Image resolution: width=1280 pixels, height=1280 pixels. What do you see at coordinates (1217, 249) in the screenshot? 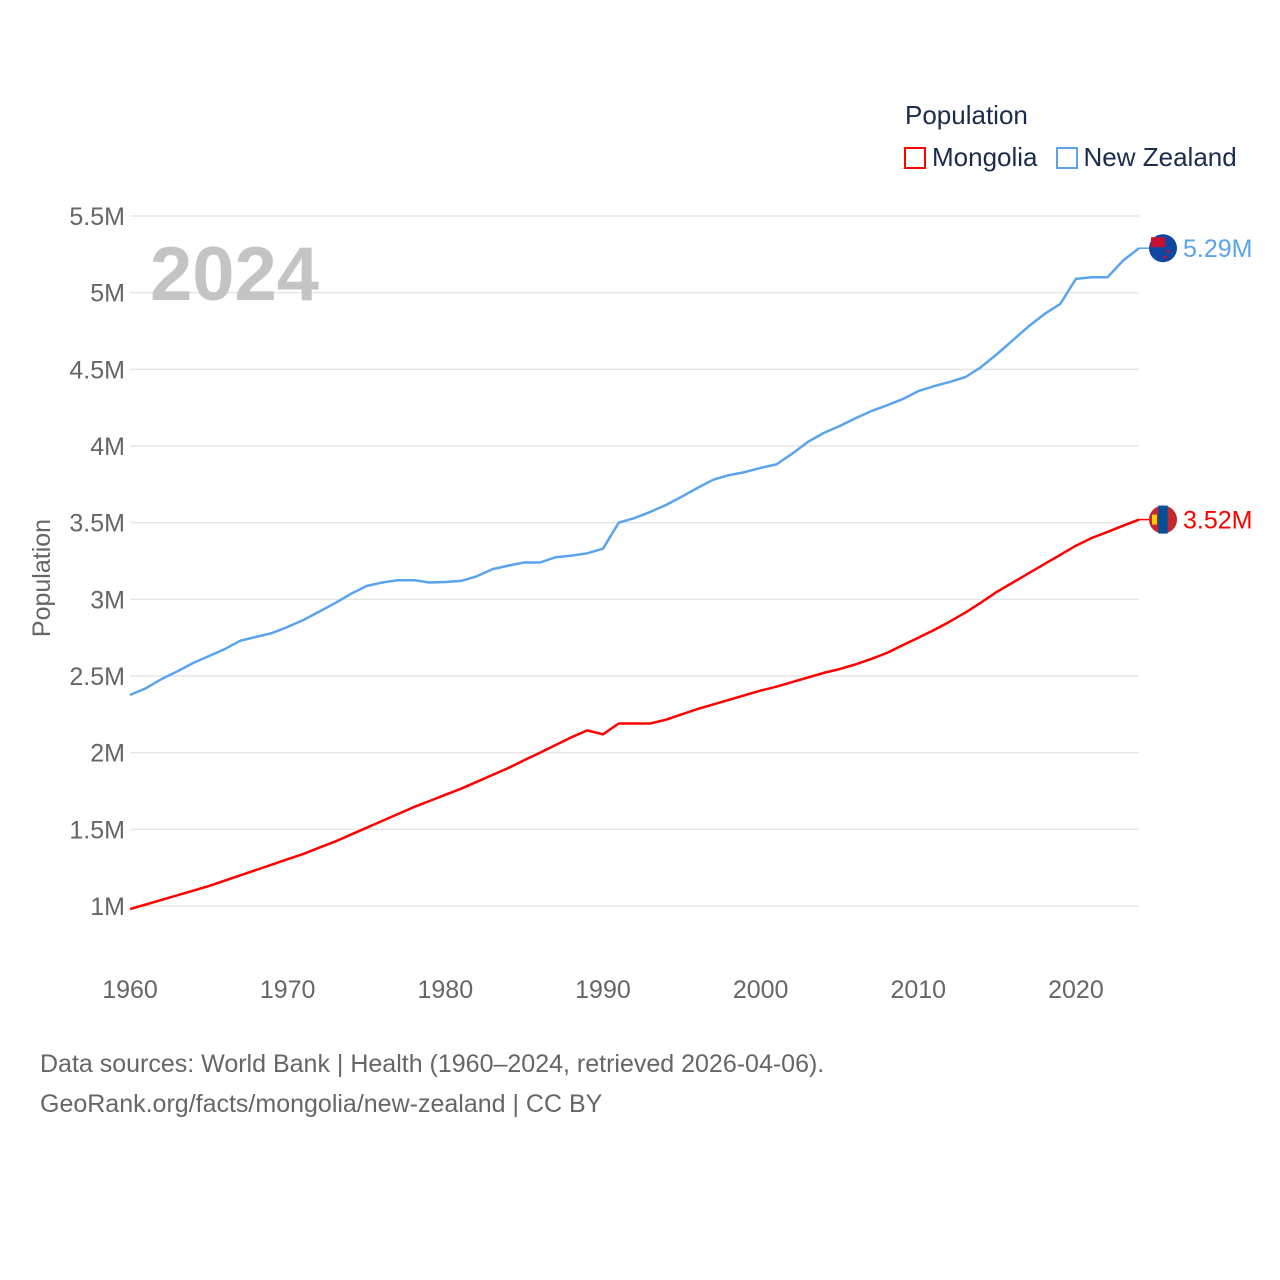
I see `end-value-label: 5.29M` at bounding box center [1217, 249].